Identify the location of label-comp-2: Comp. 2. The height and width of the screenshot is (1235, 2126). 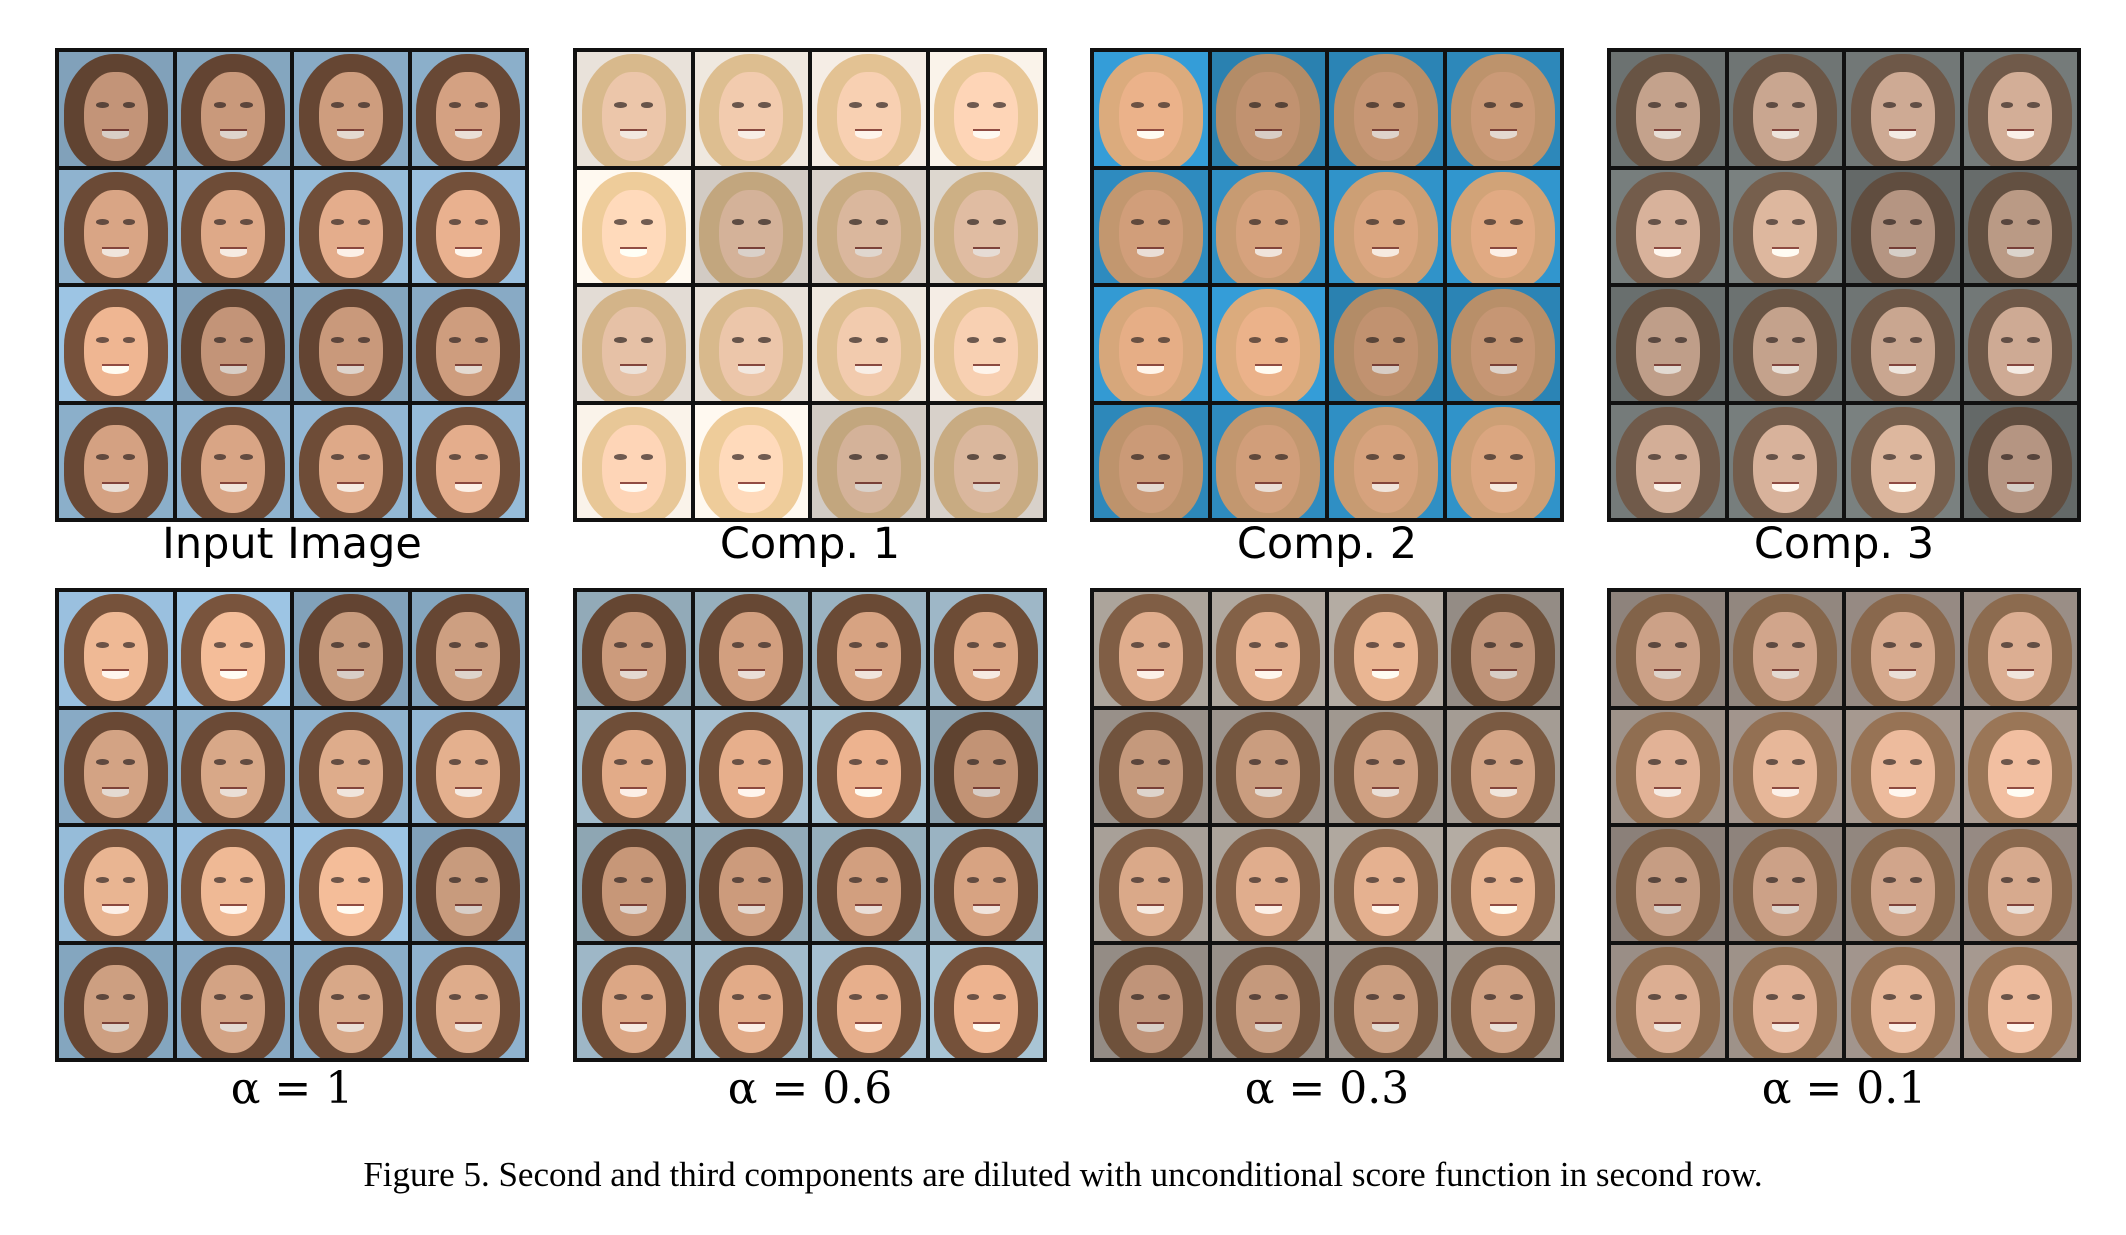
(1327, 544).